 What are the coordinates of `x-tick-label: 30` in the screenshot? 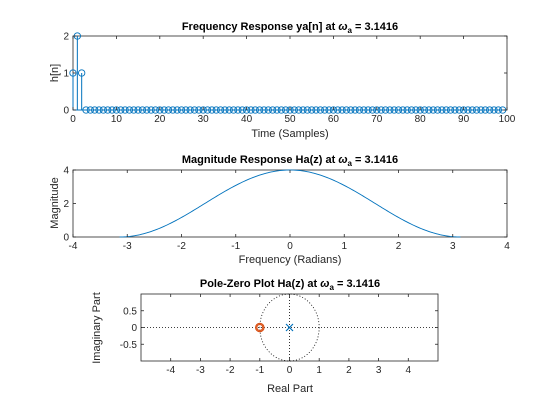 It's located at (204, 119).